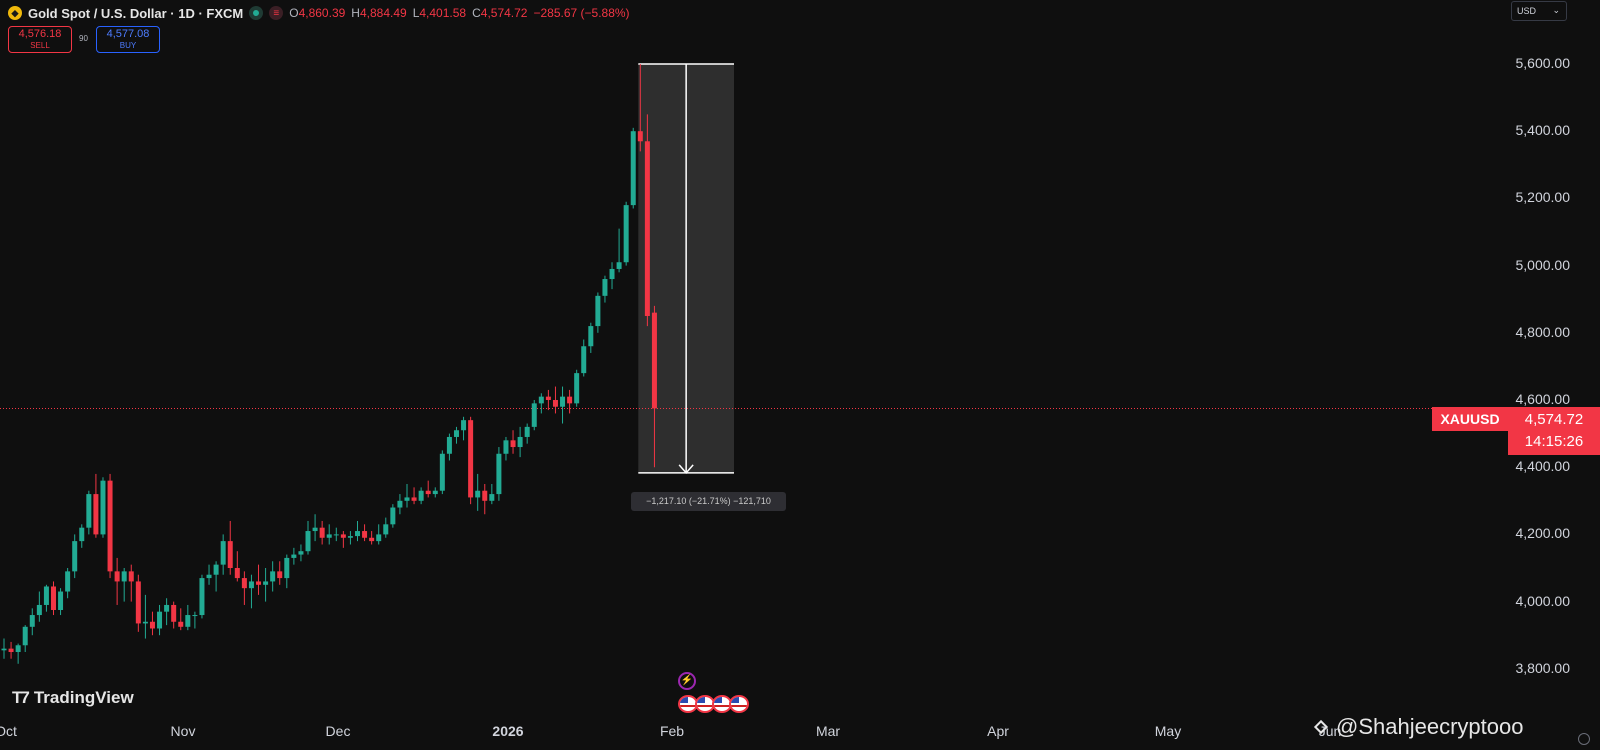 The width and height of the screenshot is (1600, 750). I want to click on indicator-toggle-icon: ≡, so click(276, 13).